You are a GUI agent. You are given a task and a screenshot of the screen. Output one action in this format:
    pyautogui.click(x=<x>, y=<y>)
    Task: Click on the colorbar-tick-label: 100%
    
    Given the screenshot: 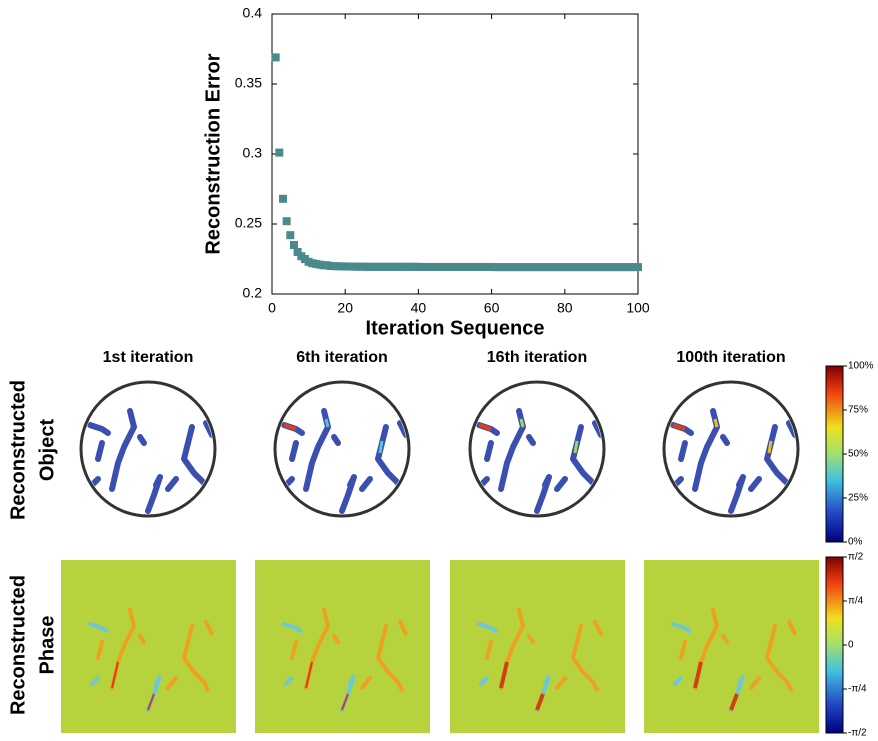 What is the action you would take?
    pyautogui.click(x=861, y=366)
    